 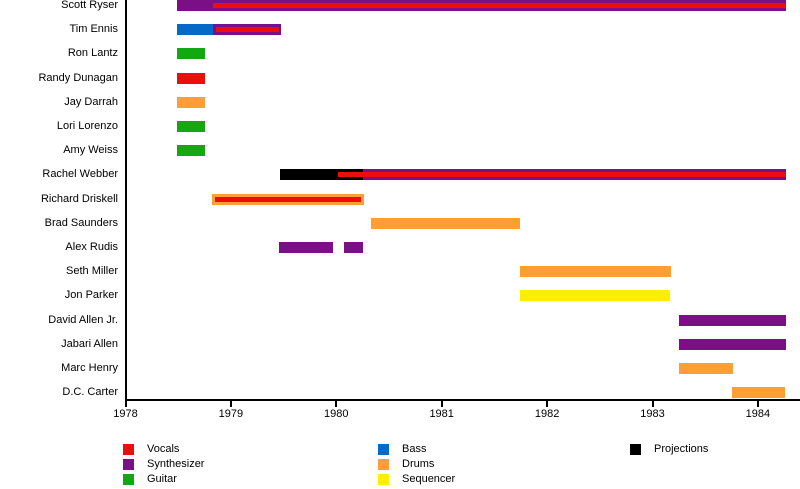 What do you see at coordinates (595, 296) in the screenshot?
I see `member-bar-sequencer` at bounding box center [595, 296].